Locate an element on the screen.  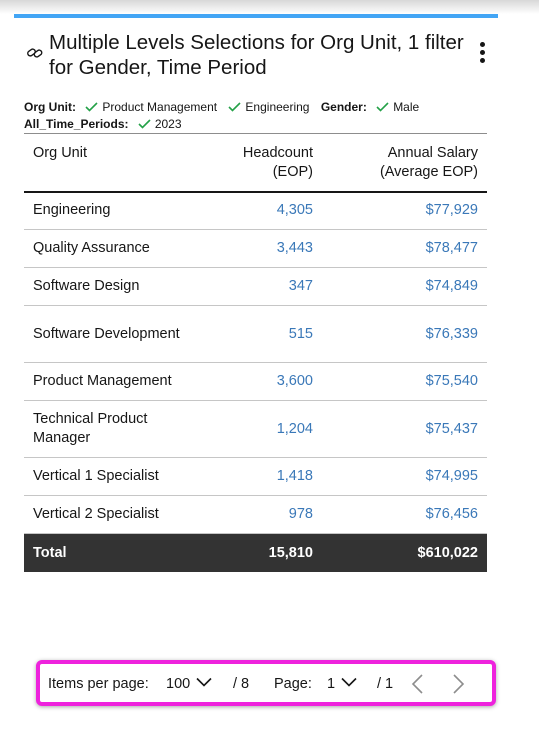
cell-org-unit: Software Development is located at coordinates (109, 334).